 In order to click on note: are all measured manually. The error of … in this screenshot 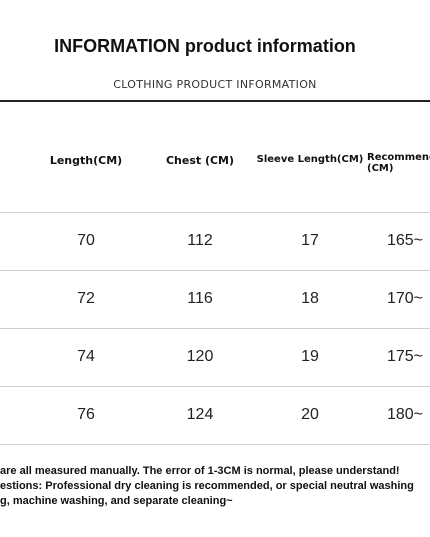, I will do `click(200, 471)`.